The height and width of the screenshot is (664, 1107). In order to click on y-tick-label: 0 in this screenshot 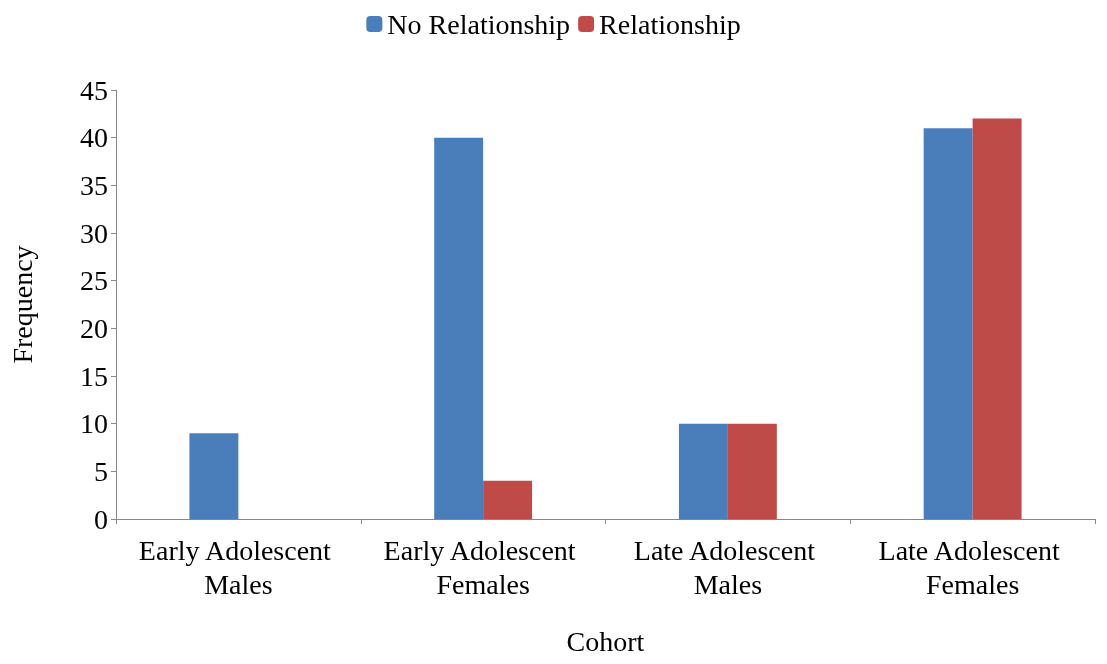, I will do `click(101, 519)`.